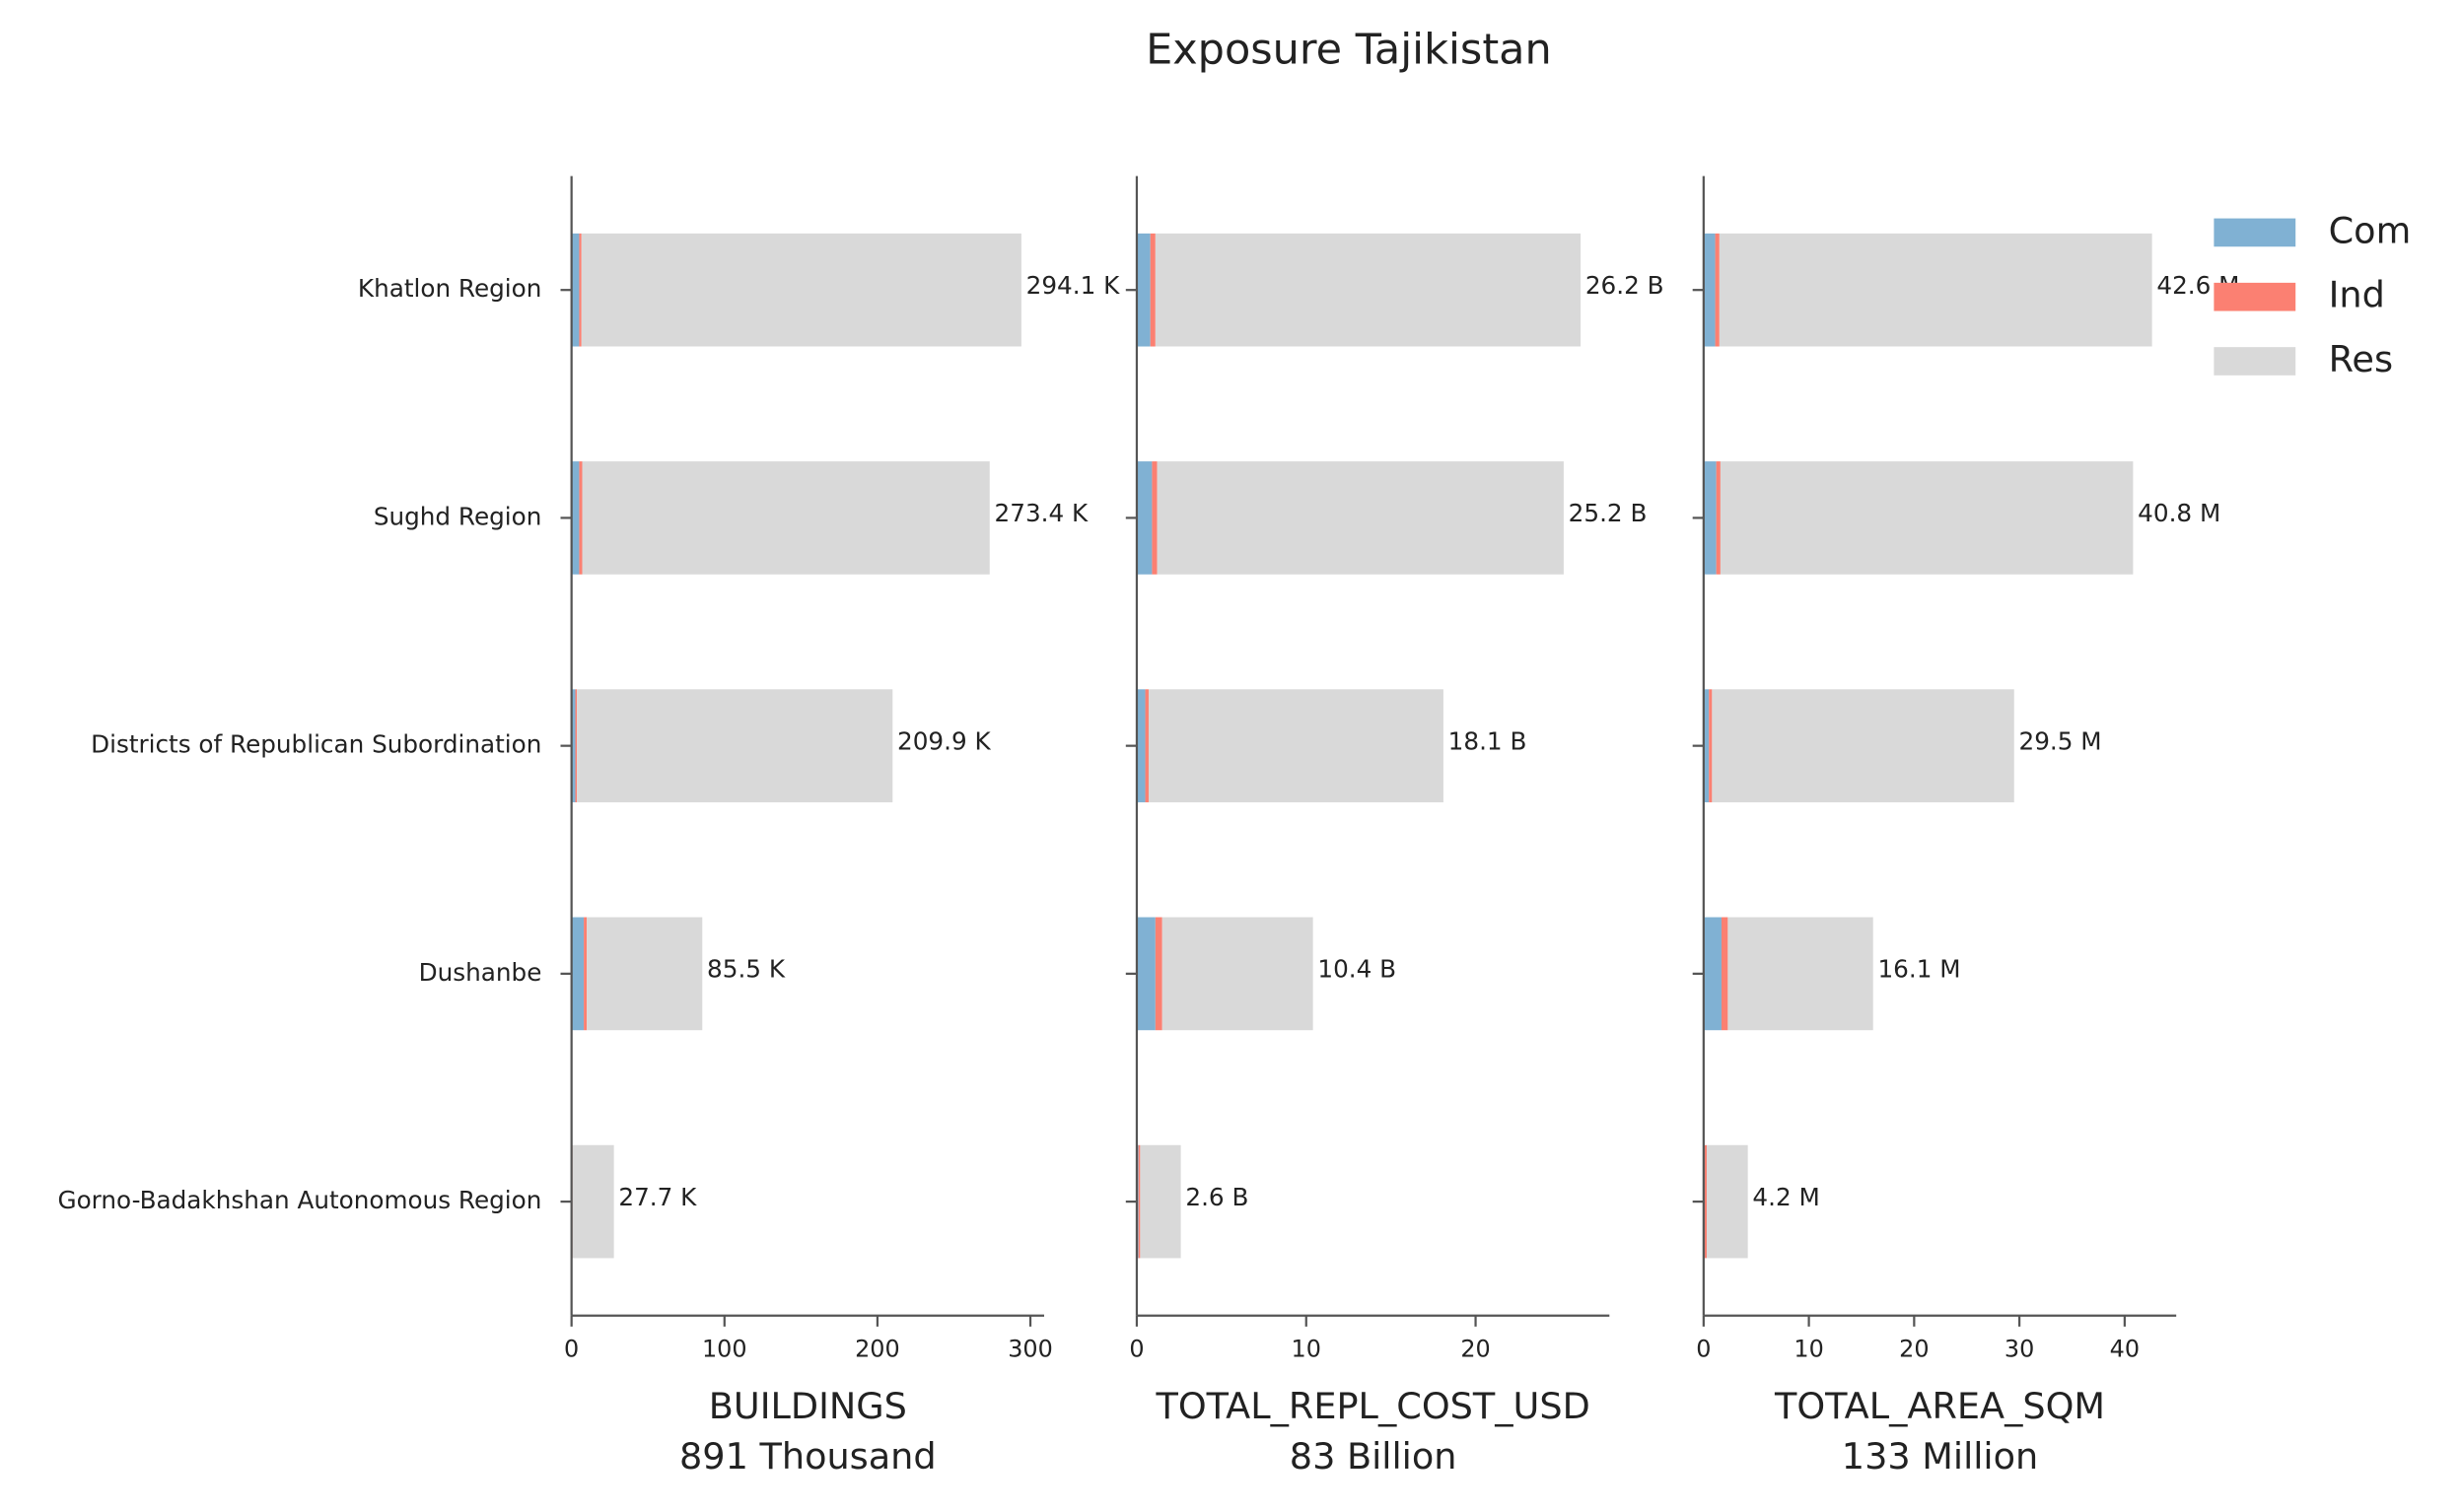 Image resolution: width=2462 pixels, height=1512 pixels. What do you see at coordinates (1030, 1349) in the screenshot?
I see `x-tick-label: 300` at bounding box center [1030, 1349].